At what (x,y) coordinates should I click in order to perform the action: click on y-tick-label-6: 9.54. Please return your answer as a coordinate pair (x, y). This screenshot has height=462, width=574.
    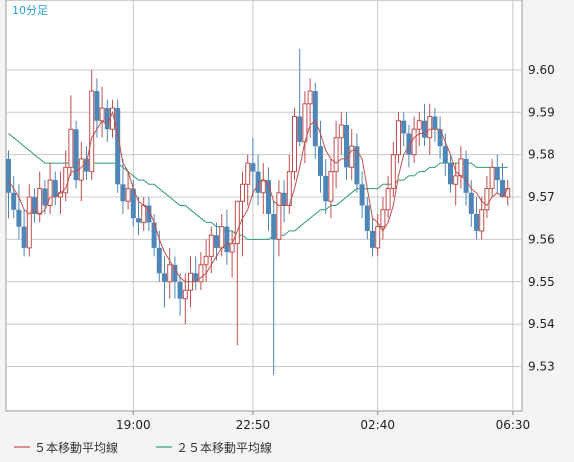
    Looking at the image, I should click on (541, 324).